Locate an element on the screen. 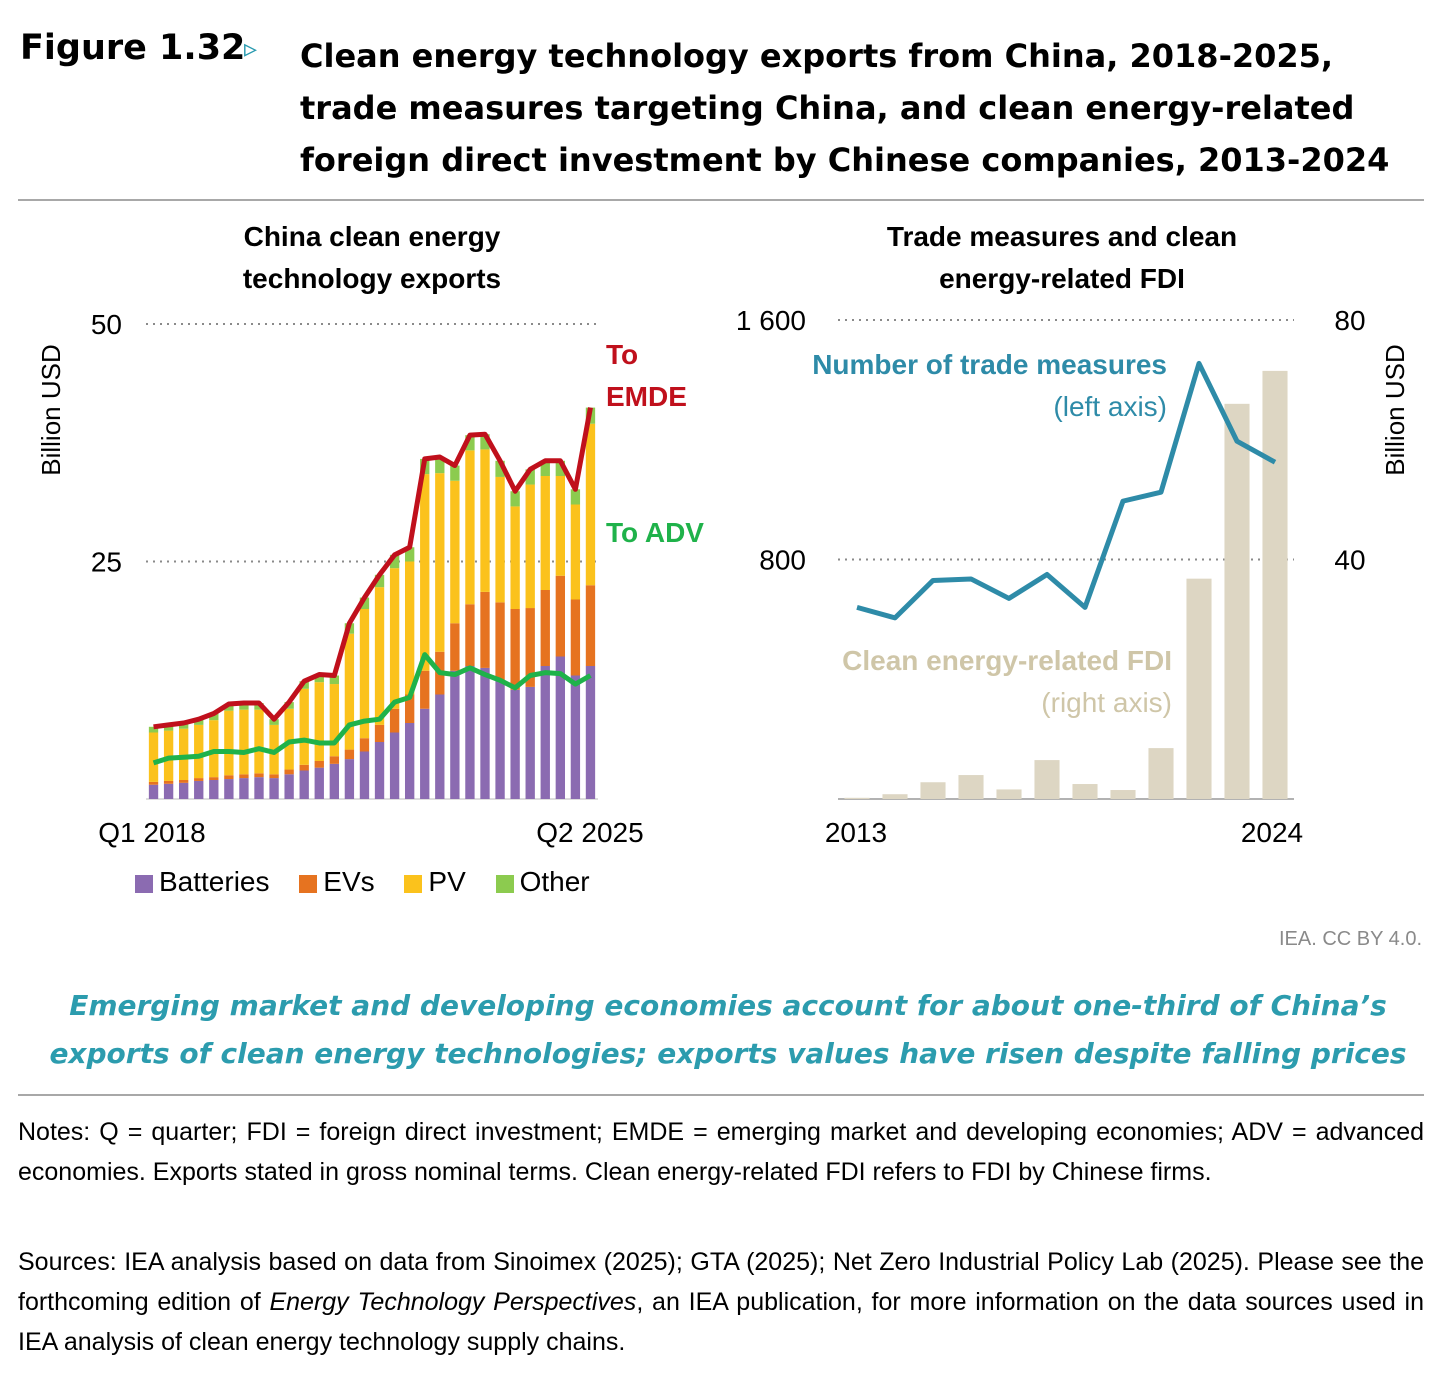 The image size is (1456, 1381). label-trade-measures: Number of trade measures is located at coordinates (989, 364).